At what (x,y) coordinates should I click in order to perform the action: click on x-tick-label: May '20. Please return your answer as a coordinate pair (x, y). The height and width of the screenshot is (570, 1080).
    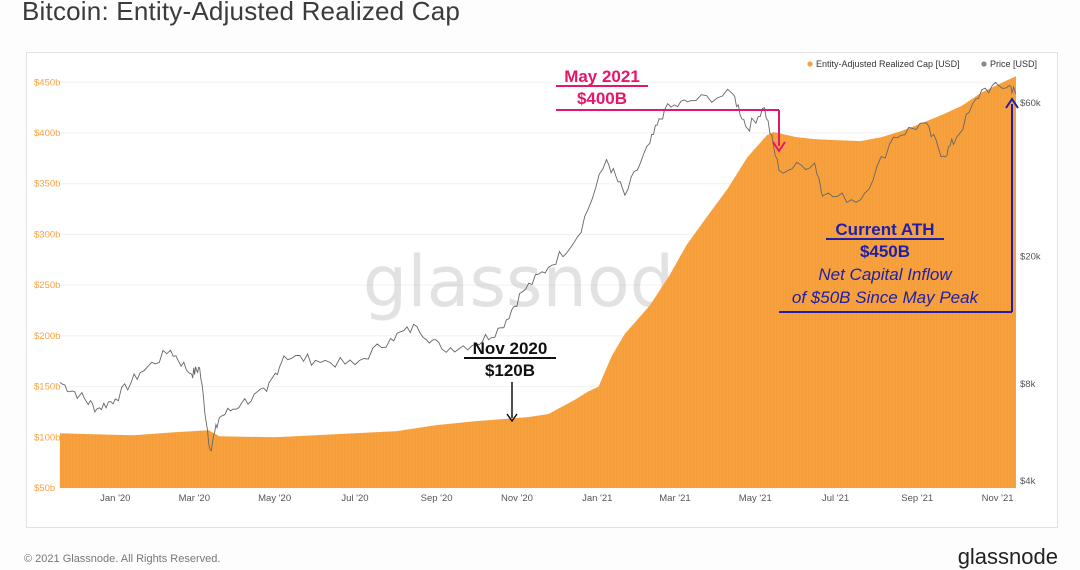
    Looking at the image, I should click on (274, 498).